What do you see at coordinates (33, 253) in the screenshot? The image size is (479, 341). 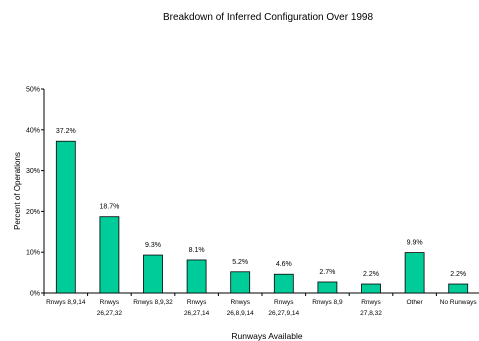 I see `y-tick-label: 10%` at bounding box center [33, 253].